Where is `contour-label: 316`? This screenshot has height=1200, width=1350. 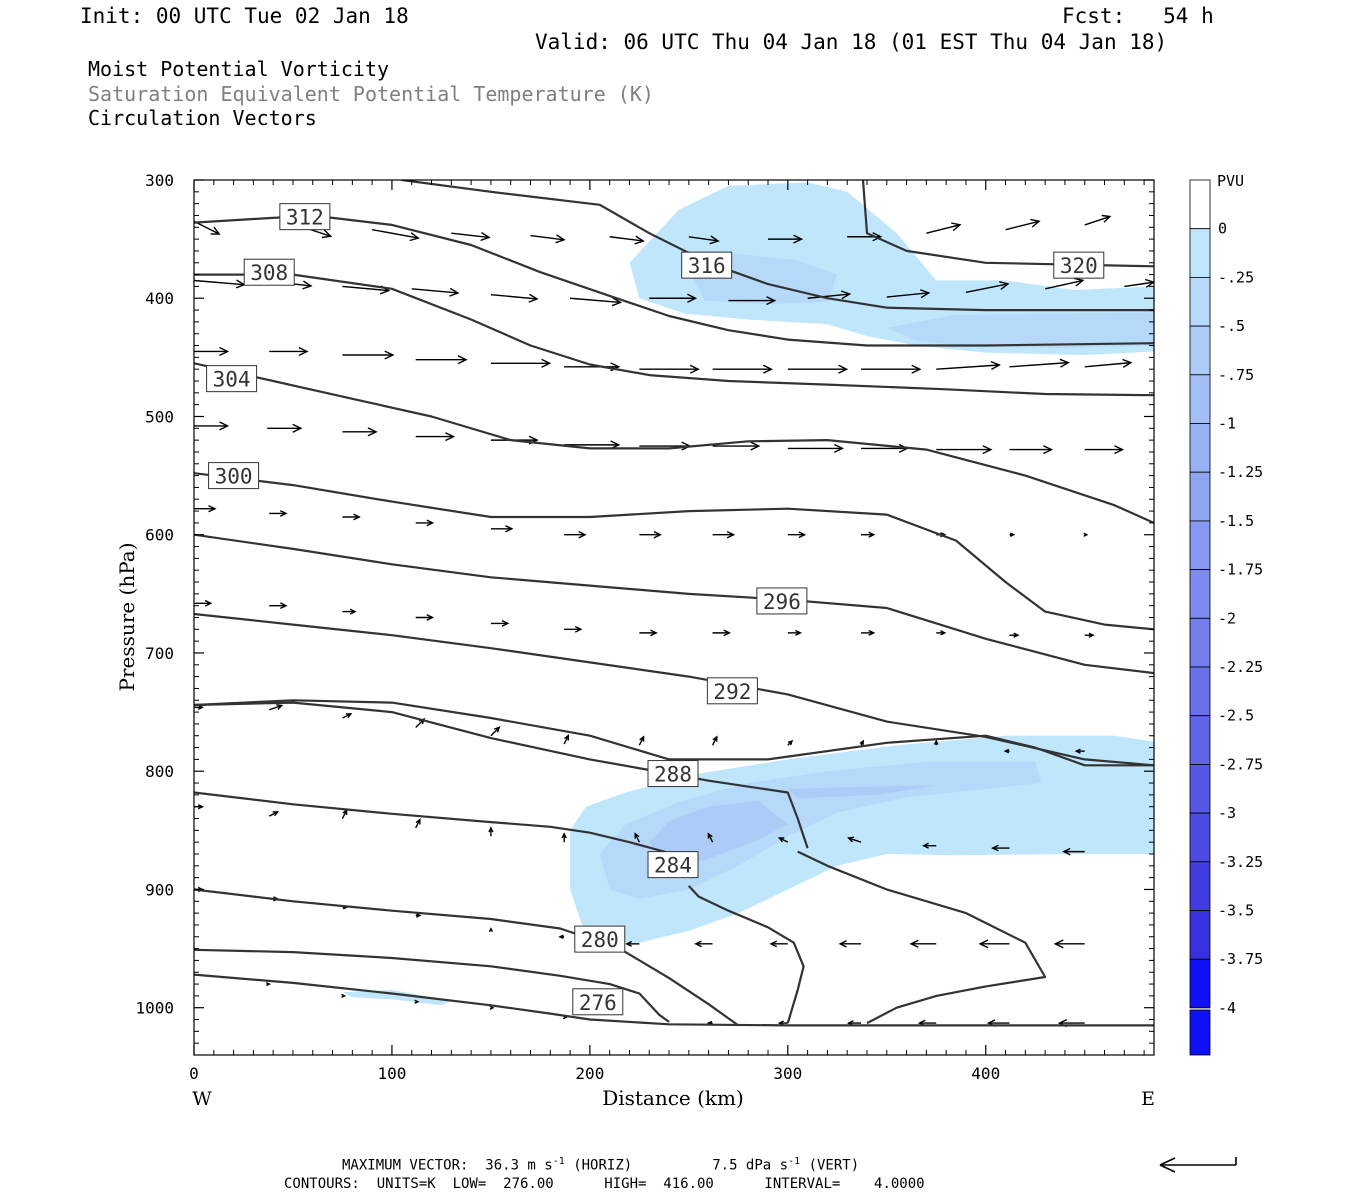
contour-label: 316 is located at coordinates (707, 266).